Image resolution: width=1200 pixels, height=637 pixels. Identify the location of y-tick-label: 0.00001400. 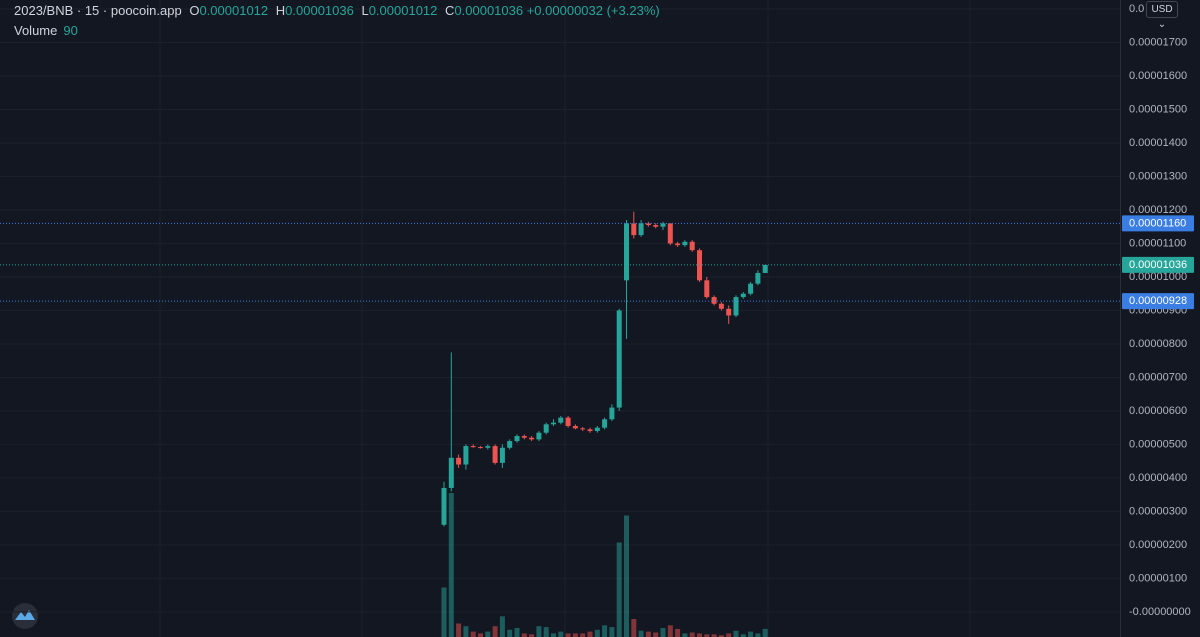
(1158, 143).